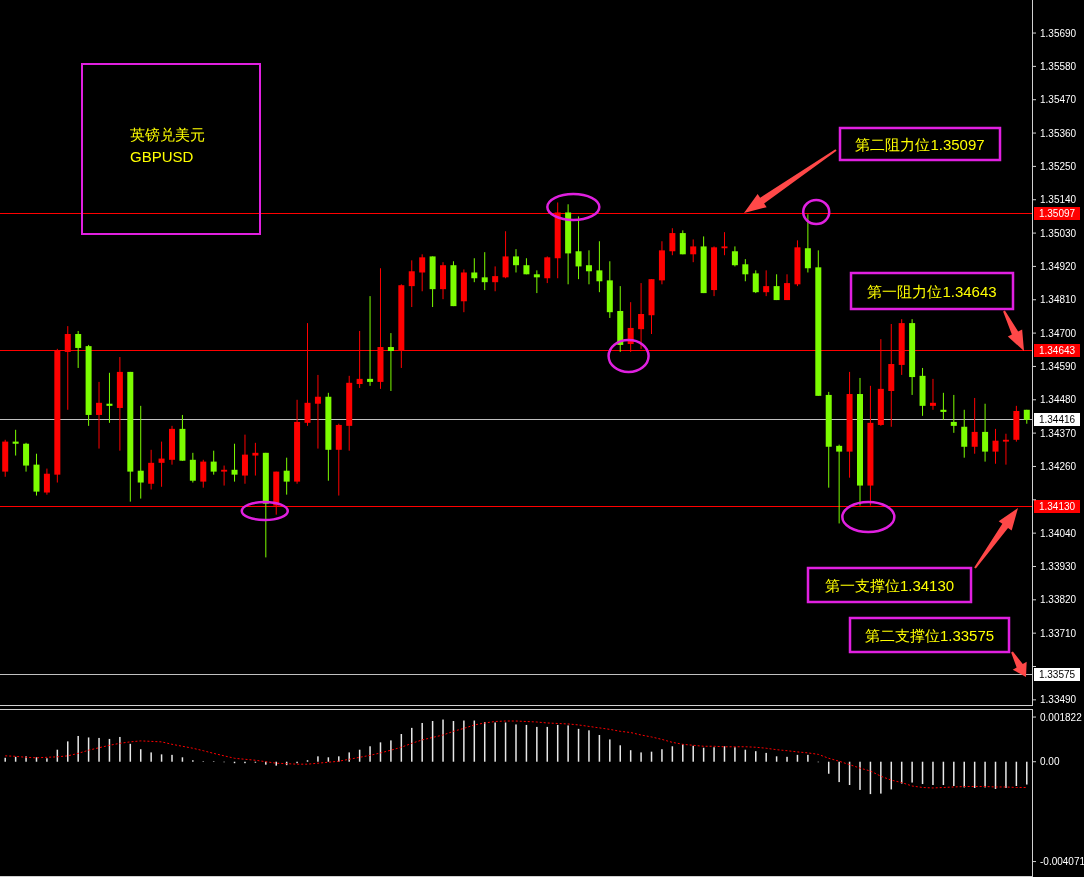  What do you see at coordinates (932, 291) in the screenshot?
I see `annotation: 第一阻力位1.34643` at bounding box center [932, 291].